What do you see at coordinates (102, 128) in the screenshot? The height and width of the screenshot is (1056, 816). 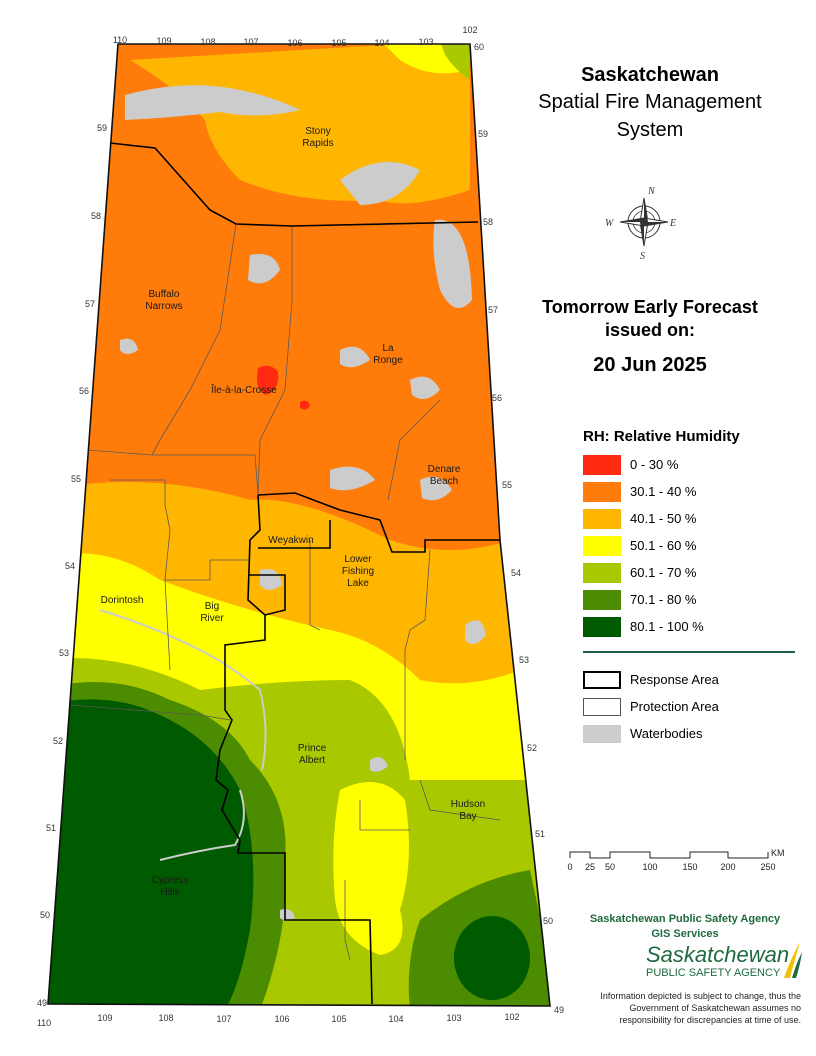 I see `lat-left-59: 59` at bounding box center [102, 128].